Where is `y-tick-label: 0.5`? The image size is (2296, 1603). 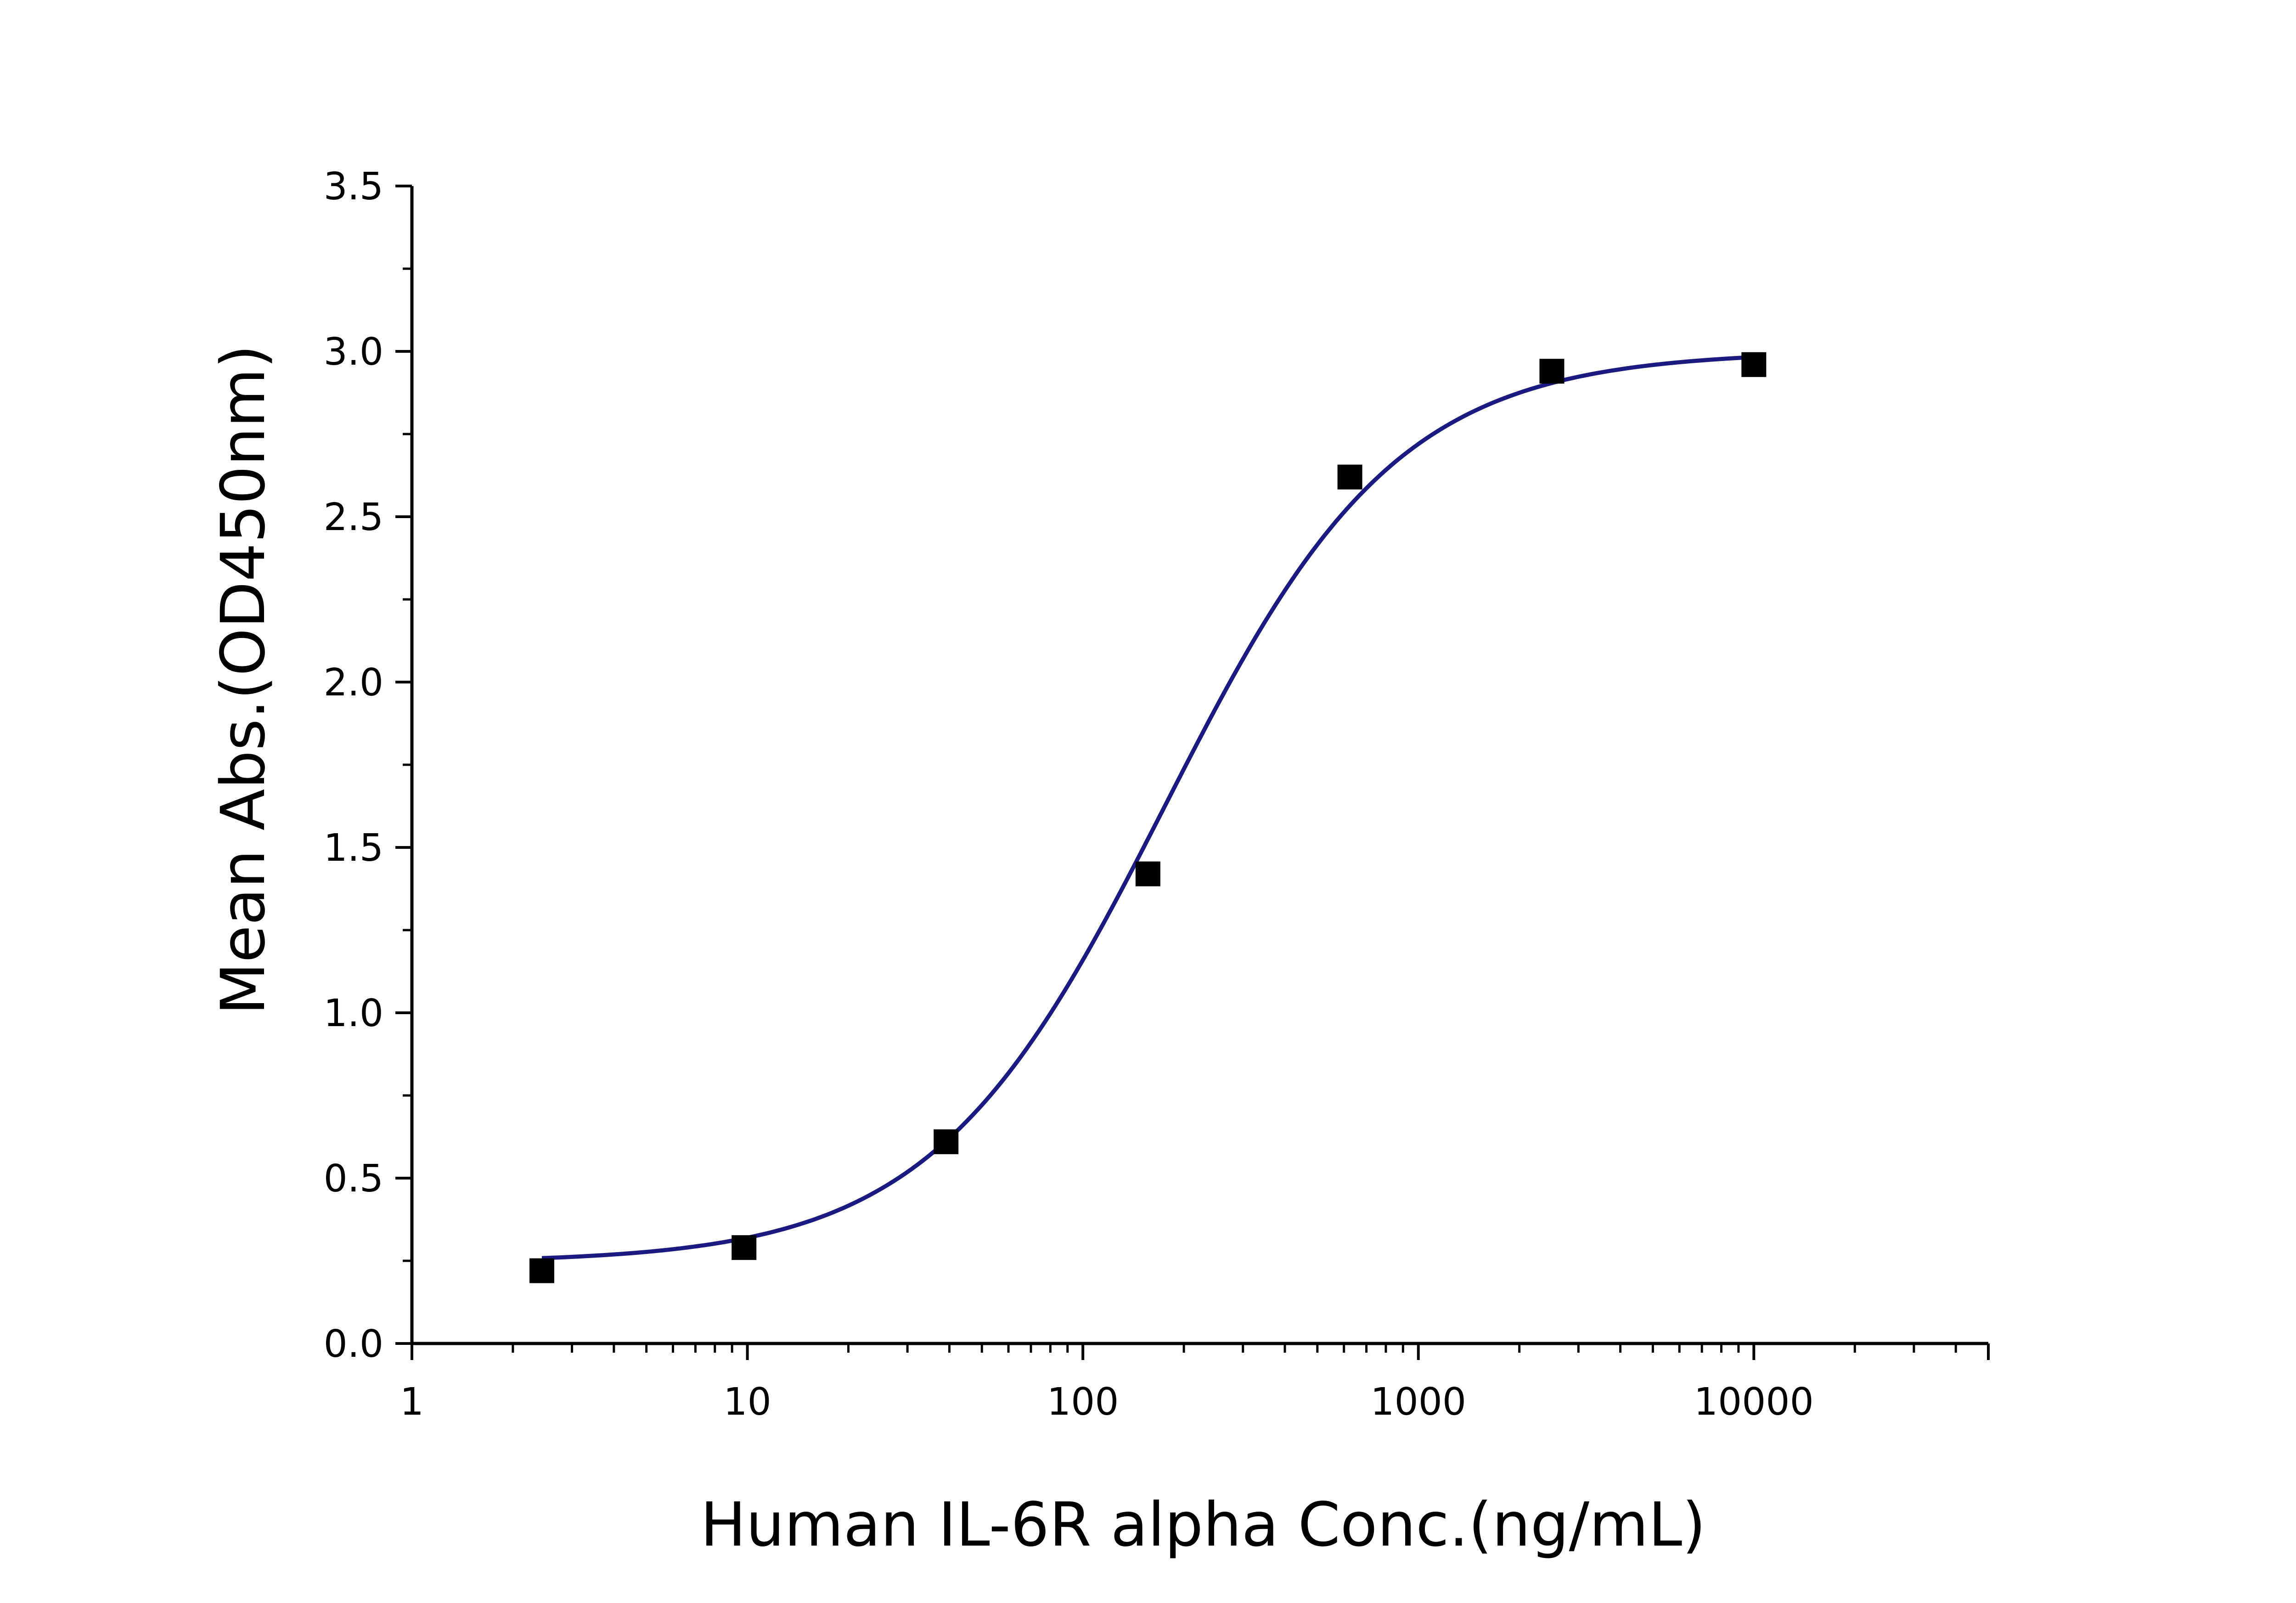
y-tick-label: 0.5 is located at coordinates (353, 1179).